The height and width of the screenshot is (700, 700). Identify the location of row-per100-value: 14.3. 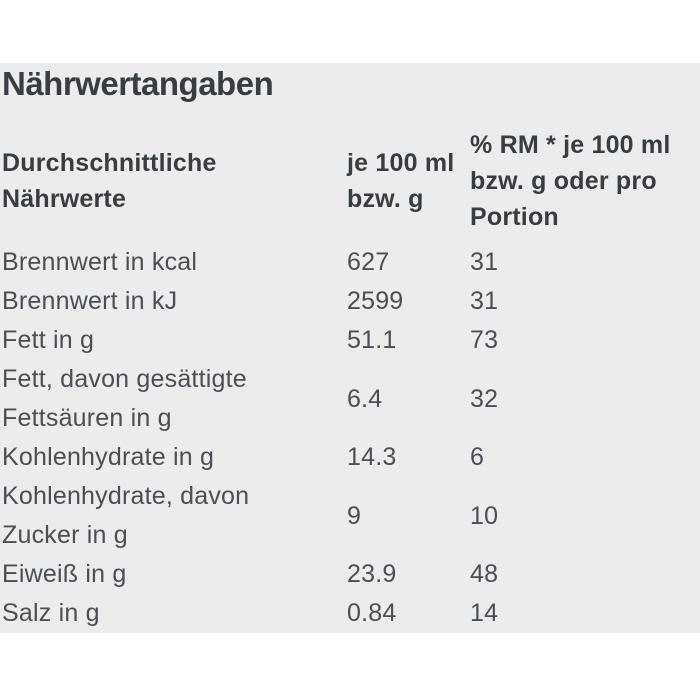
(372, 457).